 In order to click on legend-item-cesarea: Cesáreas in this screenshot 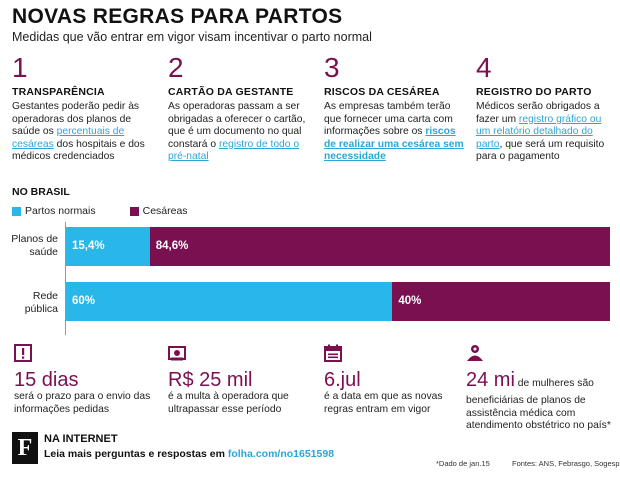, I will do `click(158, 211)`.